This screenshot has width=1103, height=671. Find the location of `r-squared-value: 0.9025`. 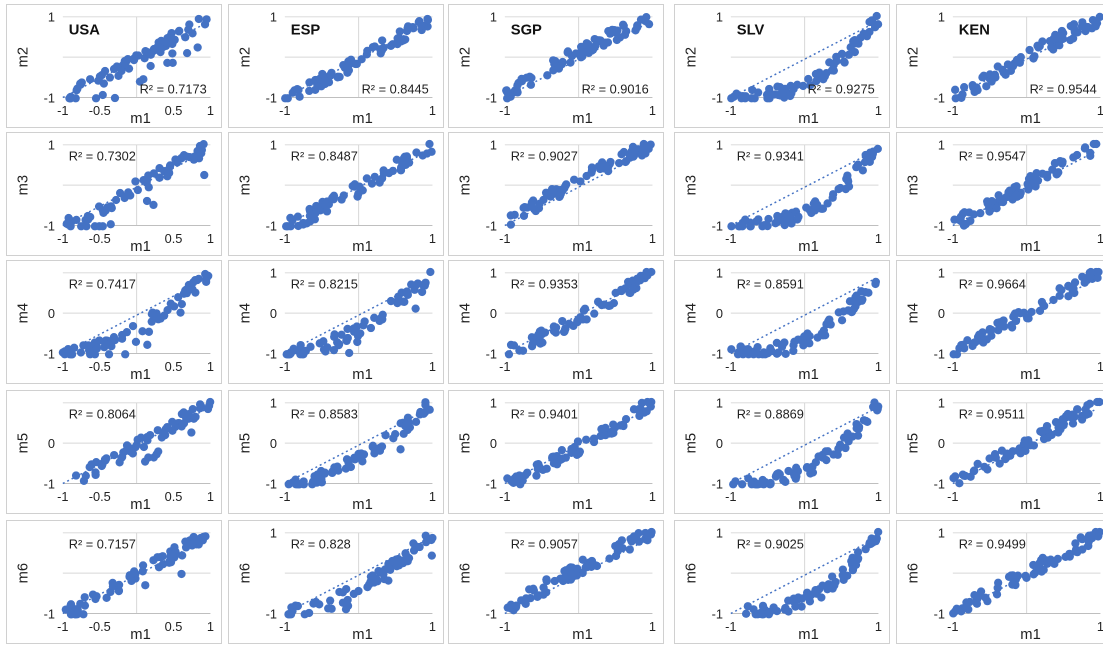

r-squared-value: 0.9025 is located at coordinates (784, 544).